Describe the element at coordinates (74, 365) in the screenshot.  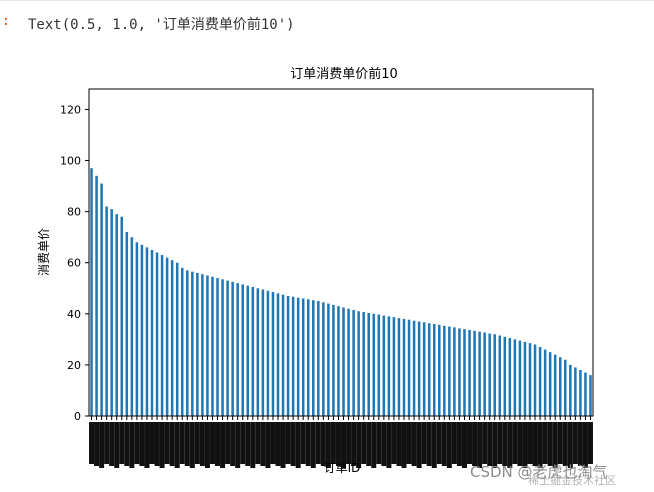
I see `y-tick-label: 20` at that location.